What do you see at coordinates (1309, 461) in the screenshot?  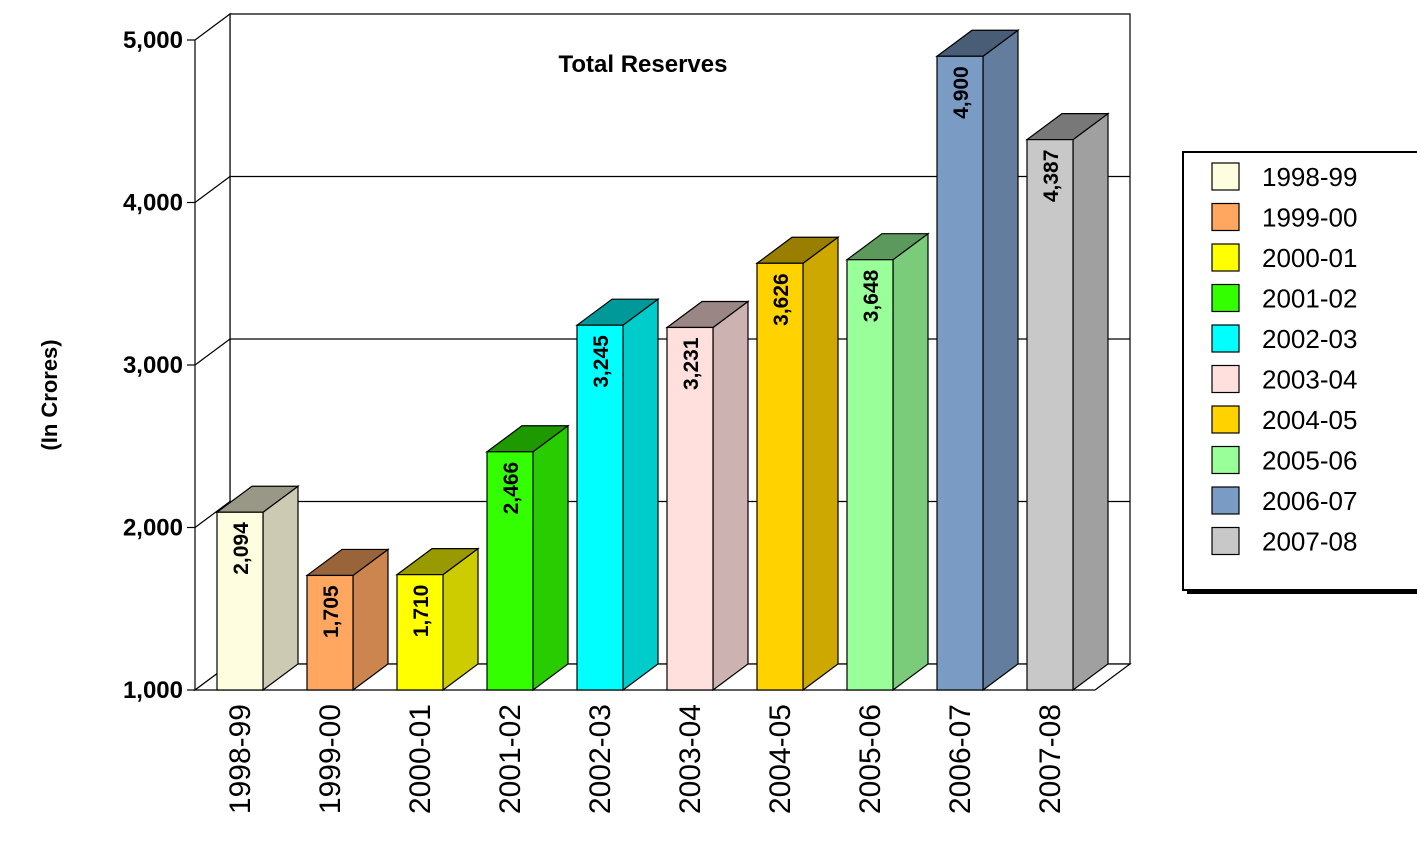 I see `legend-label: 2005-06` at bounding box center [1309, 461].